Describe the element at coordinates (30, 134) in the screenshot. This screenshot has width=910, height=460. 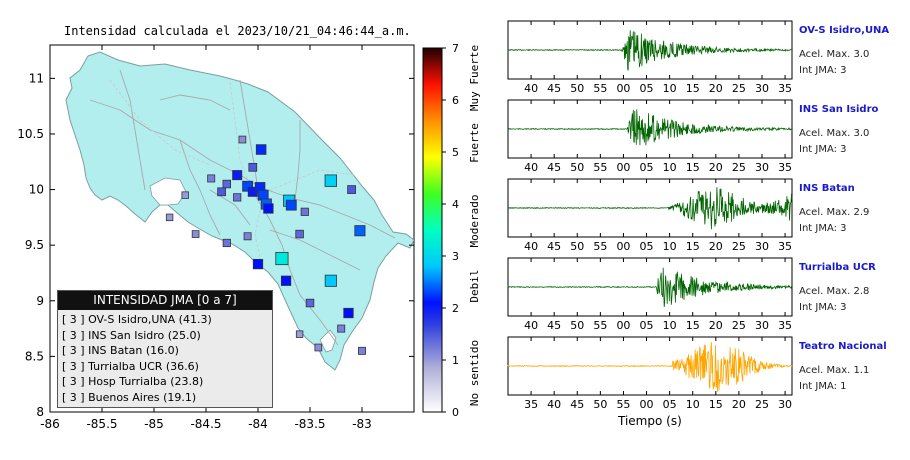
I see `y-tick-label: 10.5` at that location.